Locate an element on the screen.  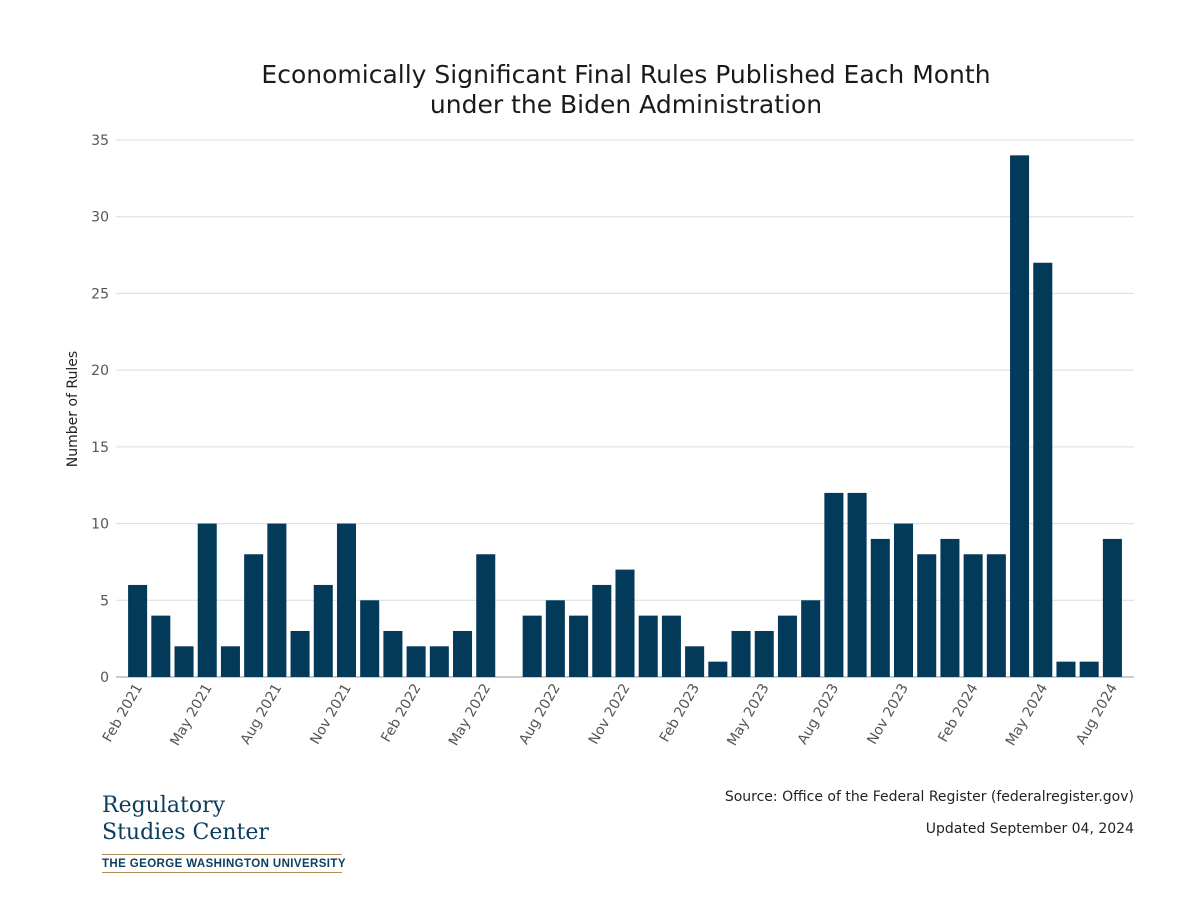
x-tick-label: May 2024 is located at coordinates (1027, 715).